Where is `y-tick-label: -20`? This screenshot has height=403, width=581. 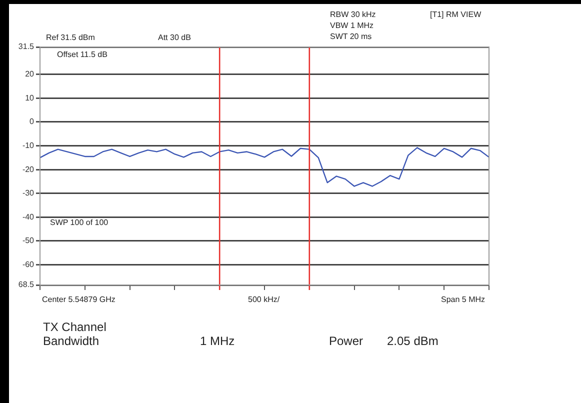
y-tick-label: -20 is located at coordinates (28, 169).